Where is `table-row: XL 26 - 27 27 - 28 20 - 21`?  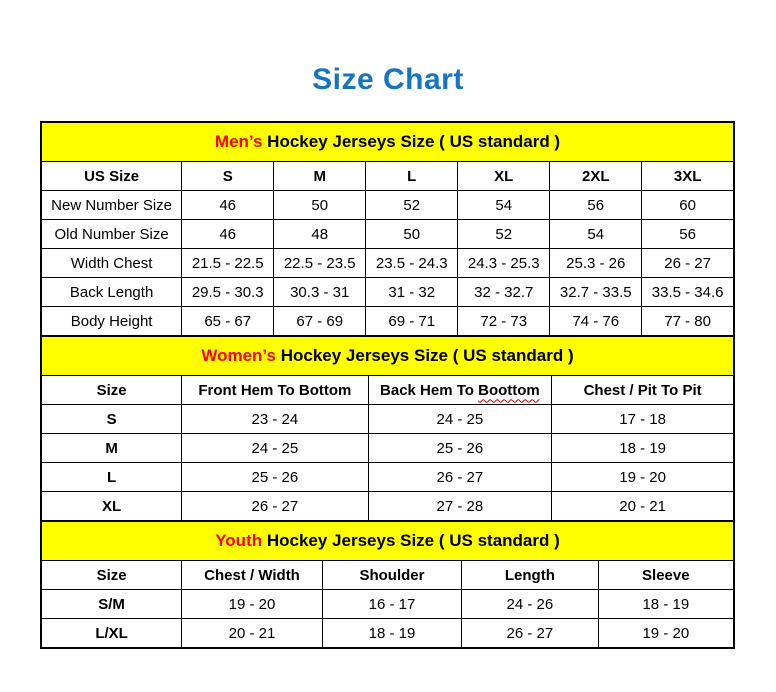 table-row: XL 26 - 27 27 - 28 20 - 21 is located at coordinates (387, 506).